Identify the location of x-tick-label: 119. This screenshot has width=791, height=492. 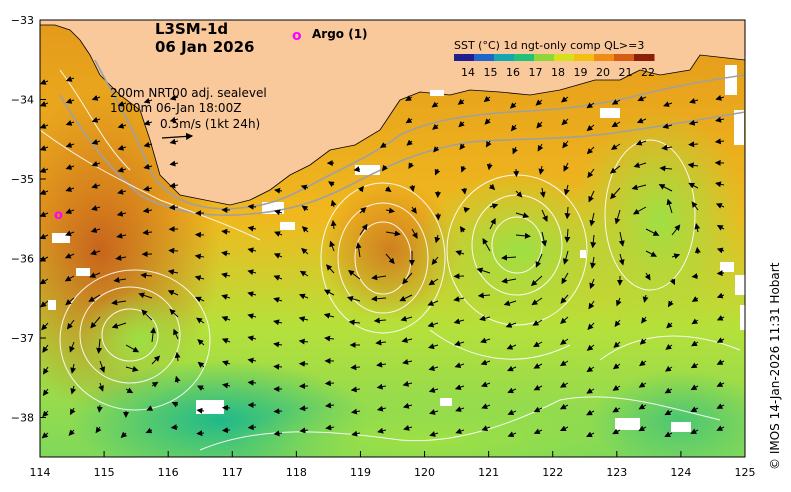
(360, 472).